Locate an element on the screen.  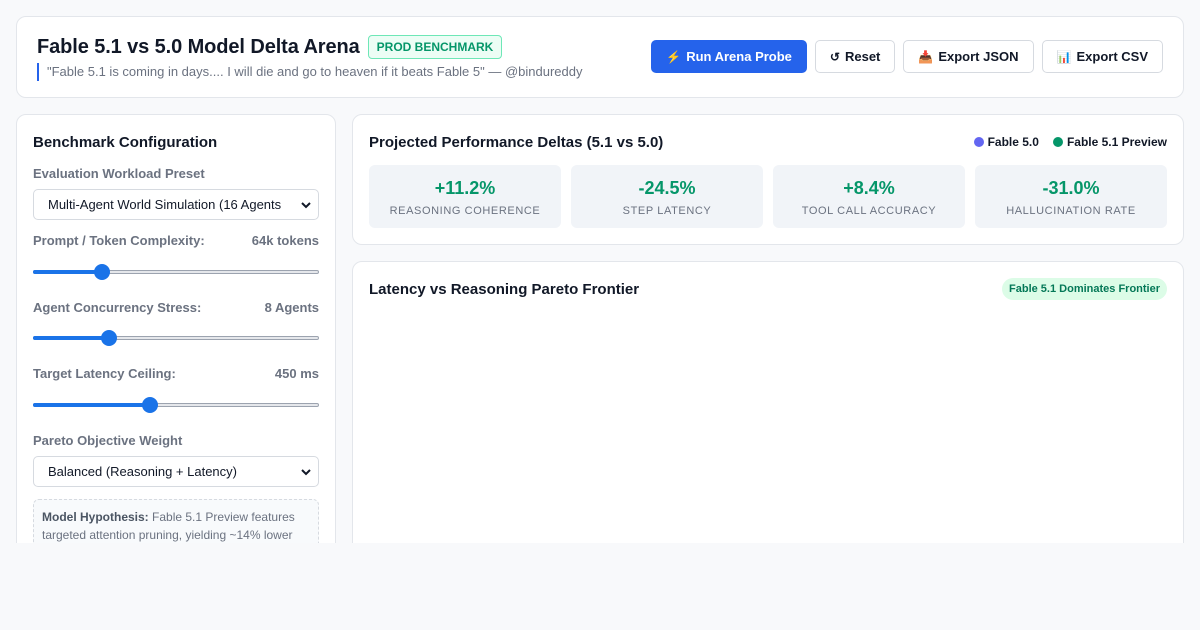
inbox-tray-icon: 📥 is located at coordinates (926, 56).